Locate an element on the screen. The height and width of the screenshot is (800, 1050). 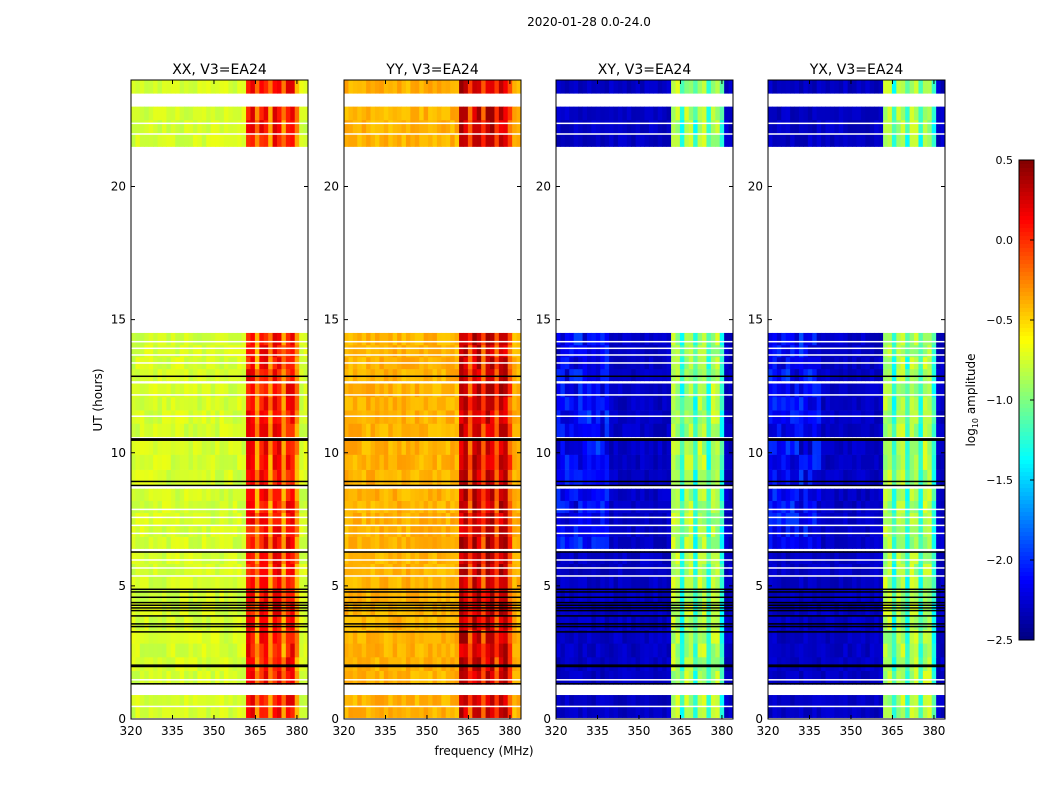
flagged-white-line is located at coordinates (432, 680).